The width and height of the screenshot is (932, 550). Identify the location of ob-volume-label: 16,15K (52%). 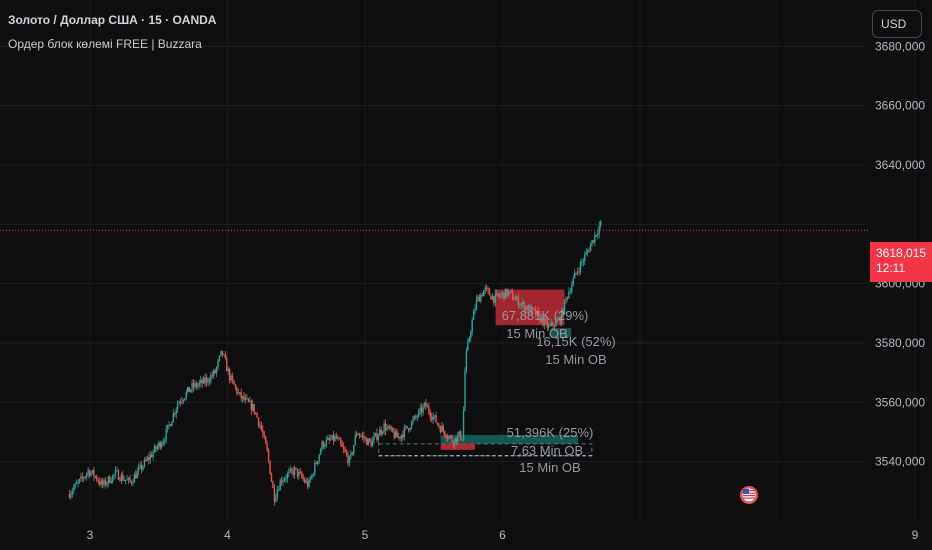
(576, 341).